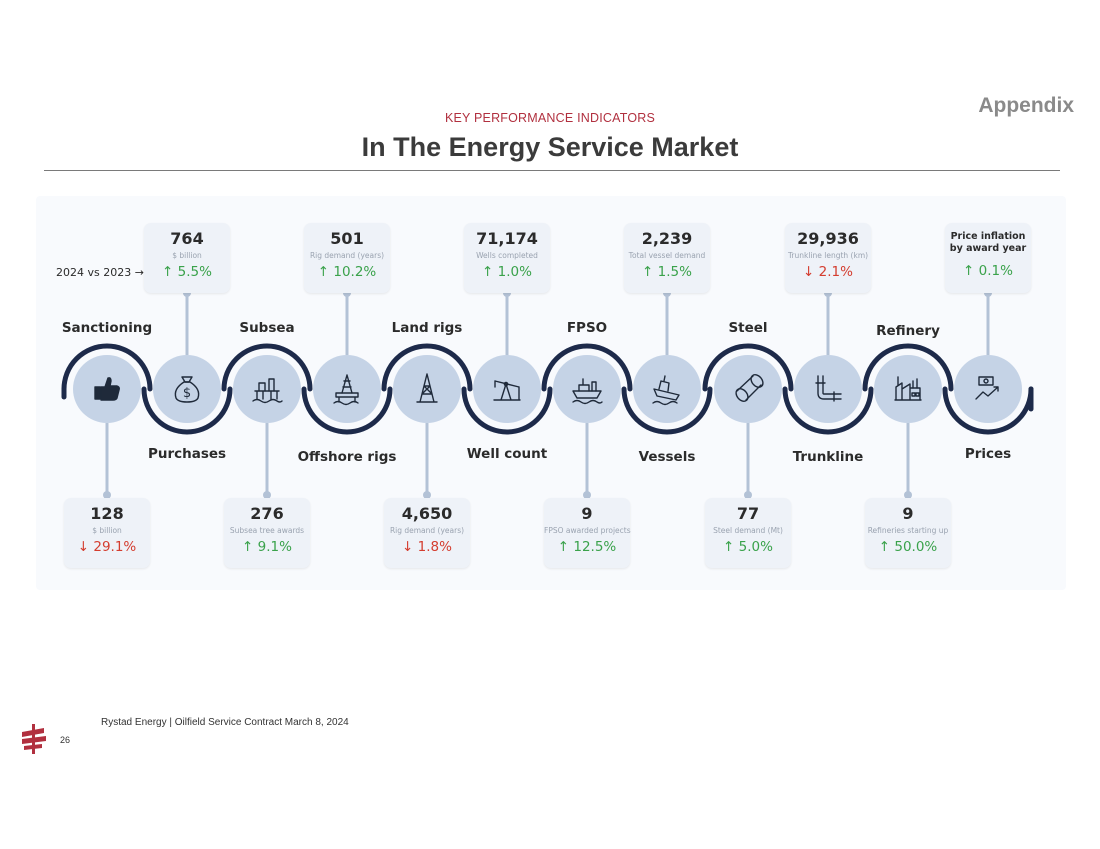 The width and height of the screenshot is (1100, 849). I want to click on top-kpi-card: 71,174 Wells completed ↑ 1.0%, so click(507, 258).